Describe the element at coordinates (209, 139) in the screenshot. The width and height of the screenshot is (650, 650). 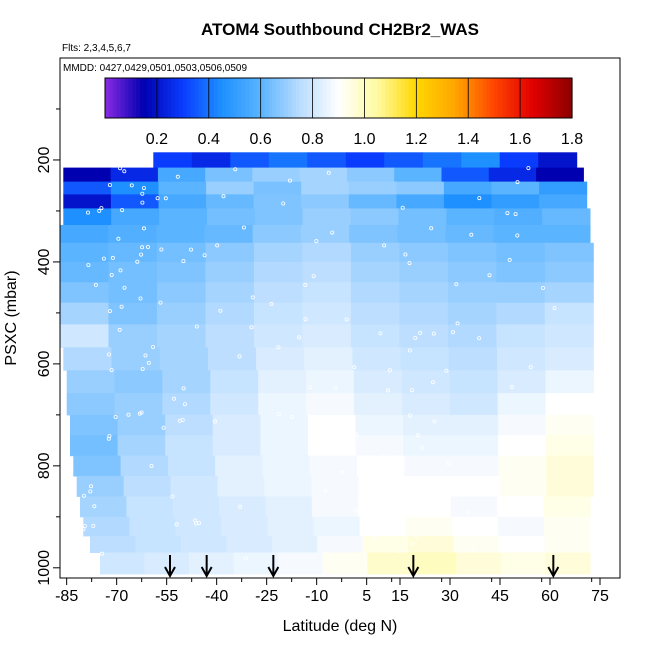
I see `colorbar-tick-label: 0.4` at that location.